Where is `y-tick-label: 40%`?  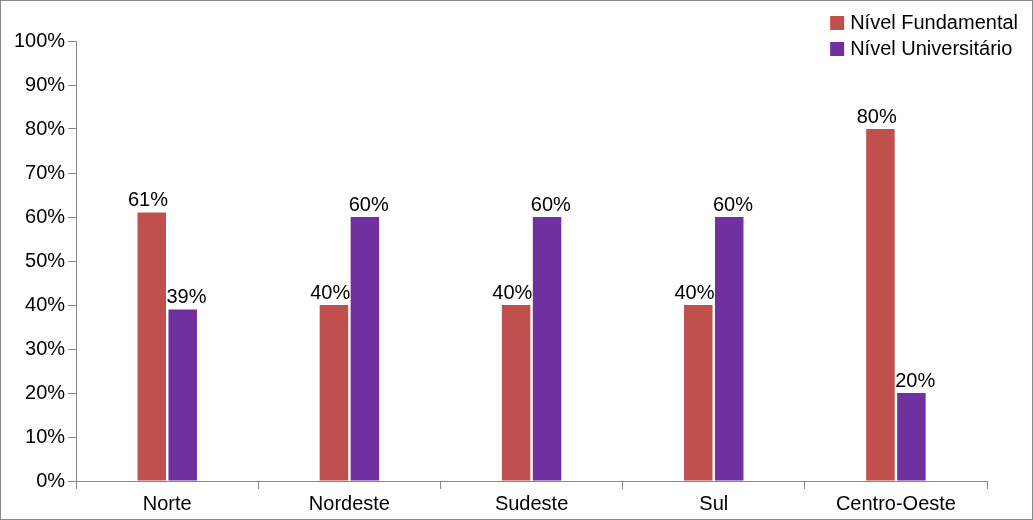
y-tick-label: 40% is located at coordinates (45, 303).